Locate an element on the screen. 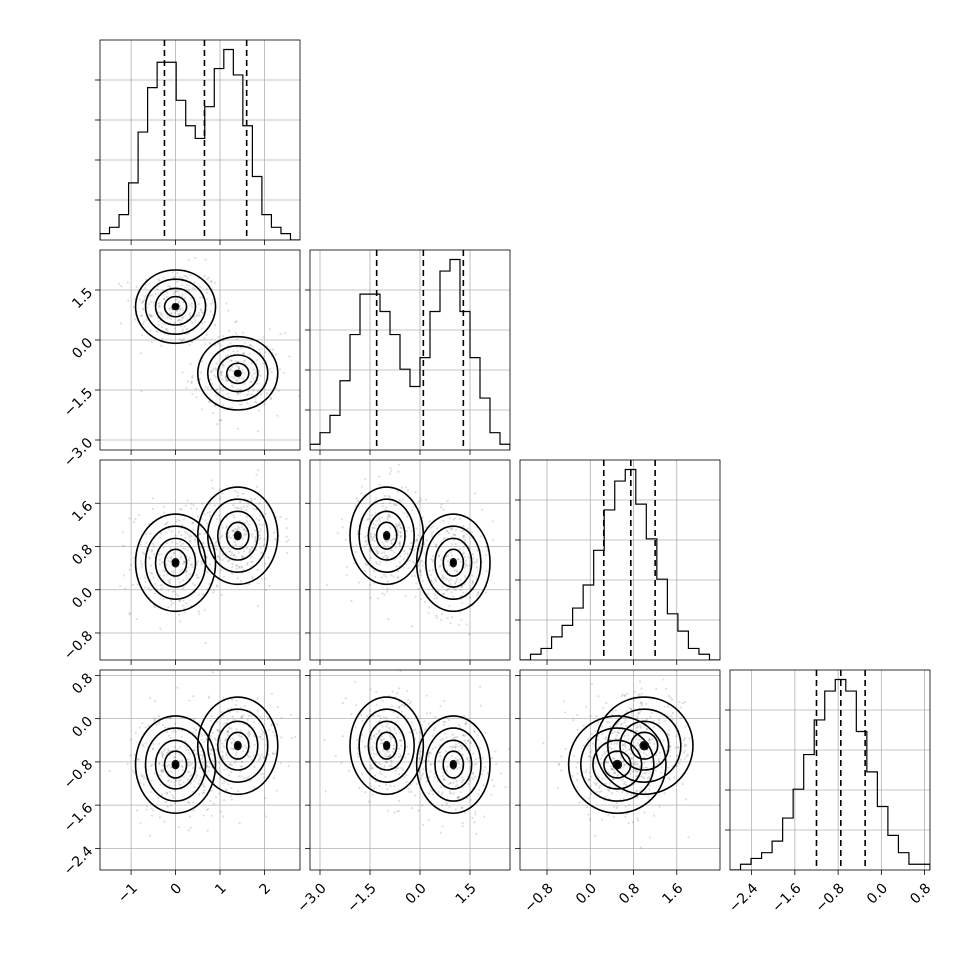 This screenshot has width=970, height=970. x-tick-label: 0.0 is located at coordinates (416, 893).